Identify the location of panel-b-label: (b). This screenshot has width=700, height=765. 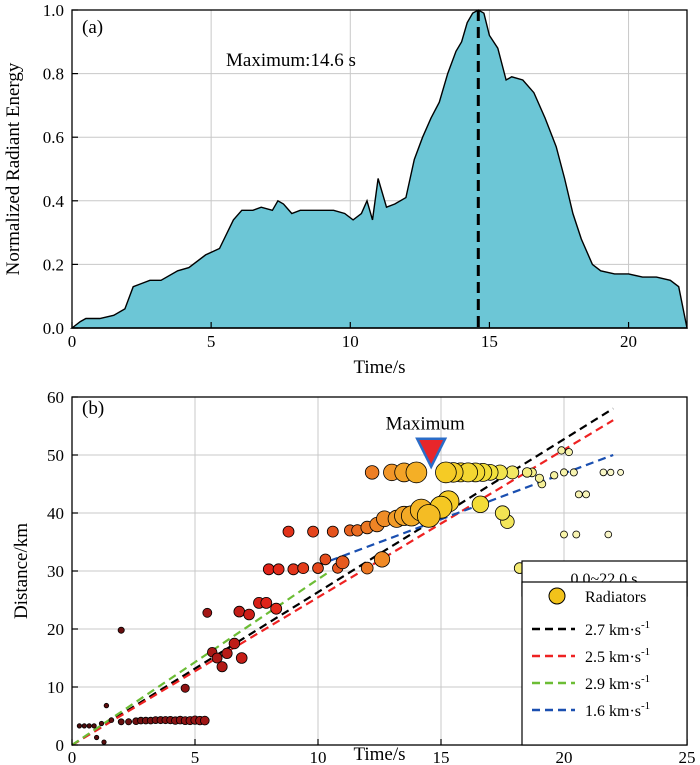
(93, 408).